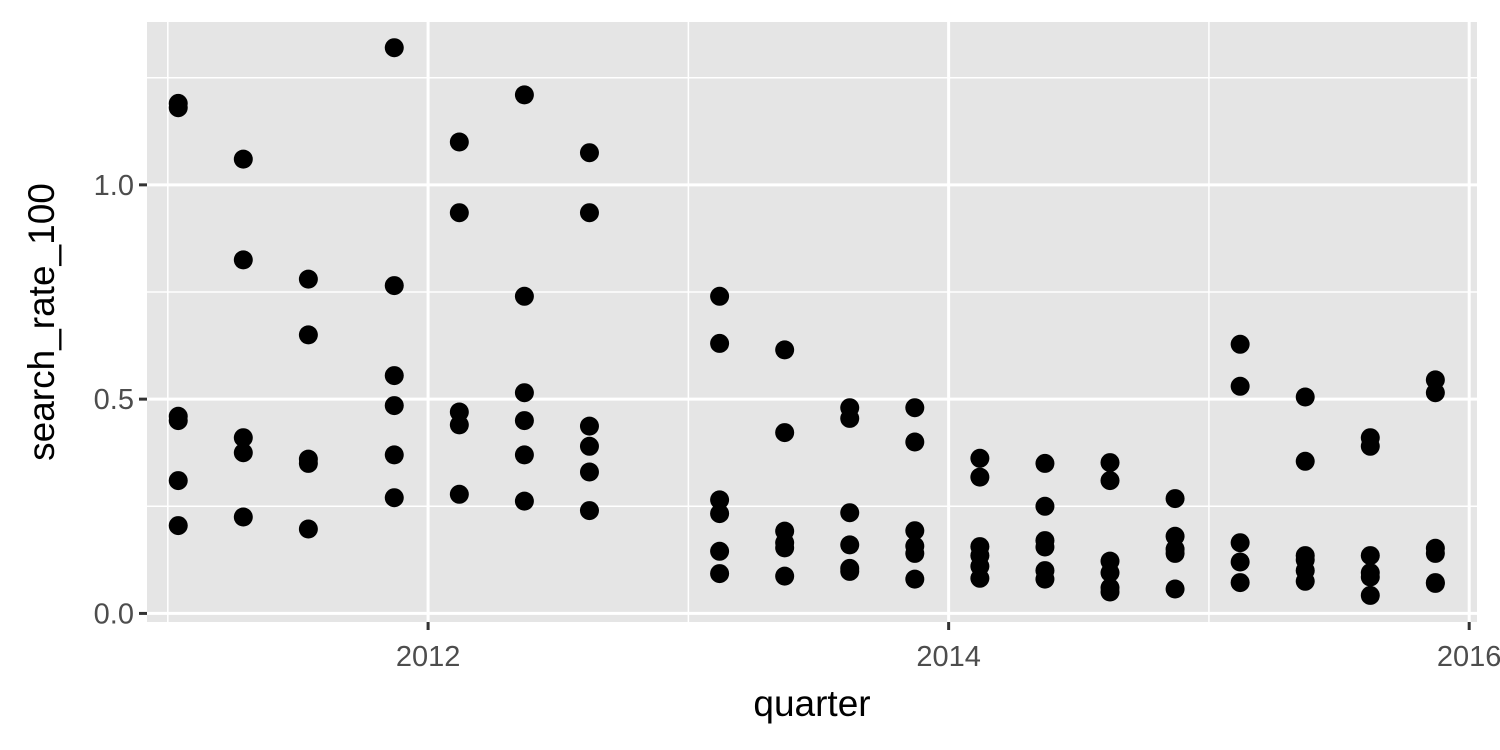  Describe the element at coordinates (41, 322) in the screenshot. I see `y-axis-title: search_rate_100` at that location.